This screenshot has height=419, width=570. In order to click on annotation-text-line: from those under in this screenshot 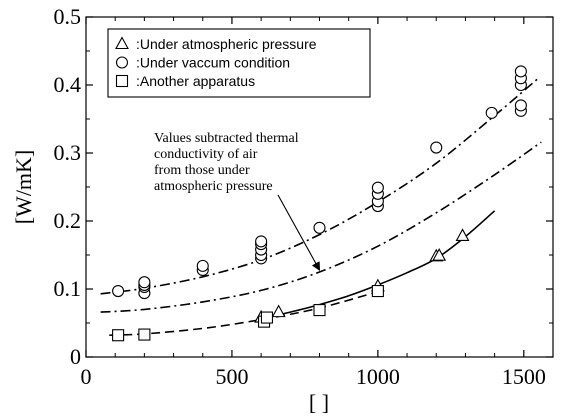, I will do `click(202, 170)`.